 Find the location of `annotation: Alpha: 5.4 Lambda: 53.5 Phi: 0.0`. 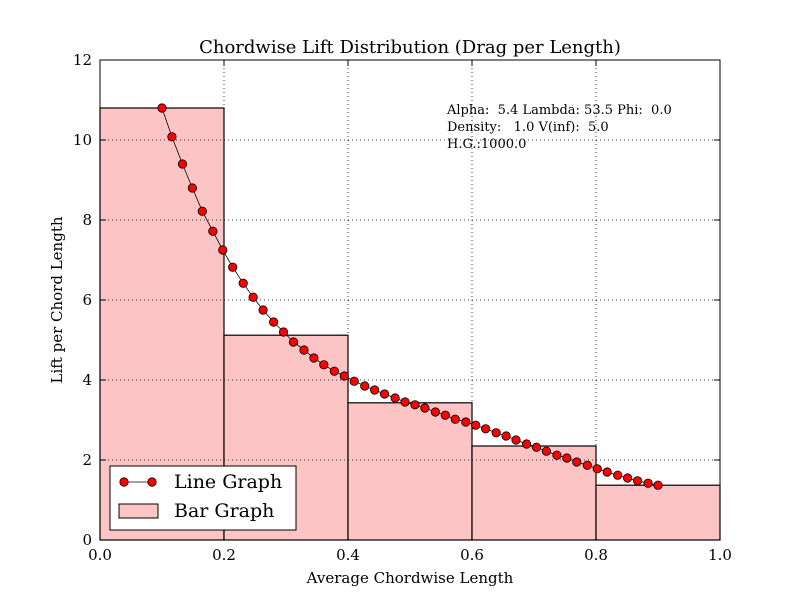

annotation: Alpha: 5.4 Lambda: 53.5 Phi: 0.0 is located at coordinates (559, 110).